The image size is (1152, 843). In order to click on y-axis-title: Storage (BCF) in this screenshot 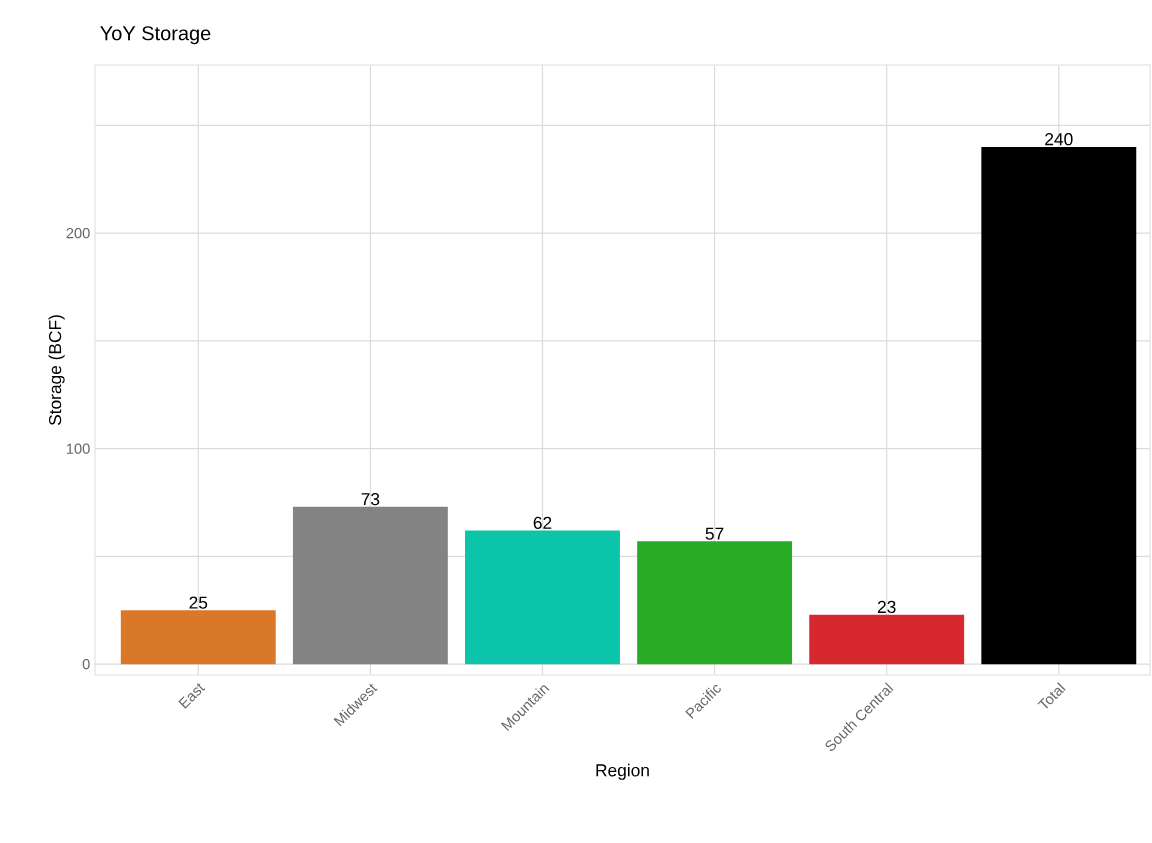, I will do `click(56, 370)`.